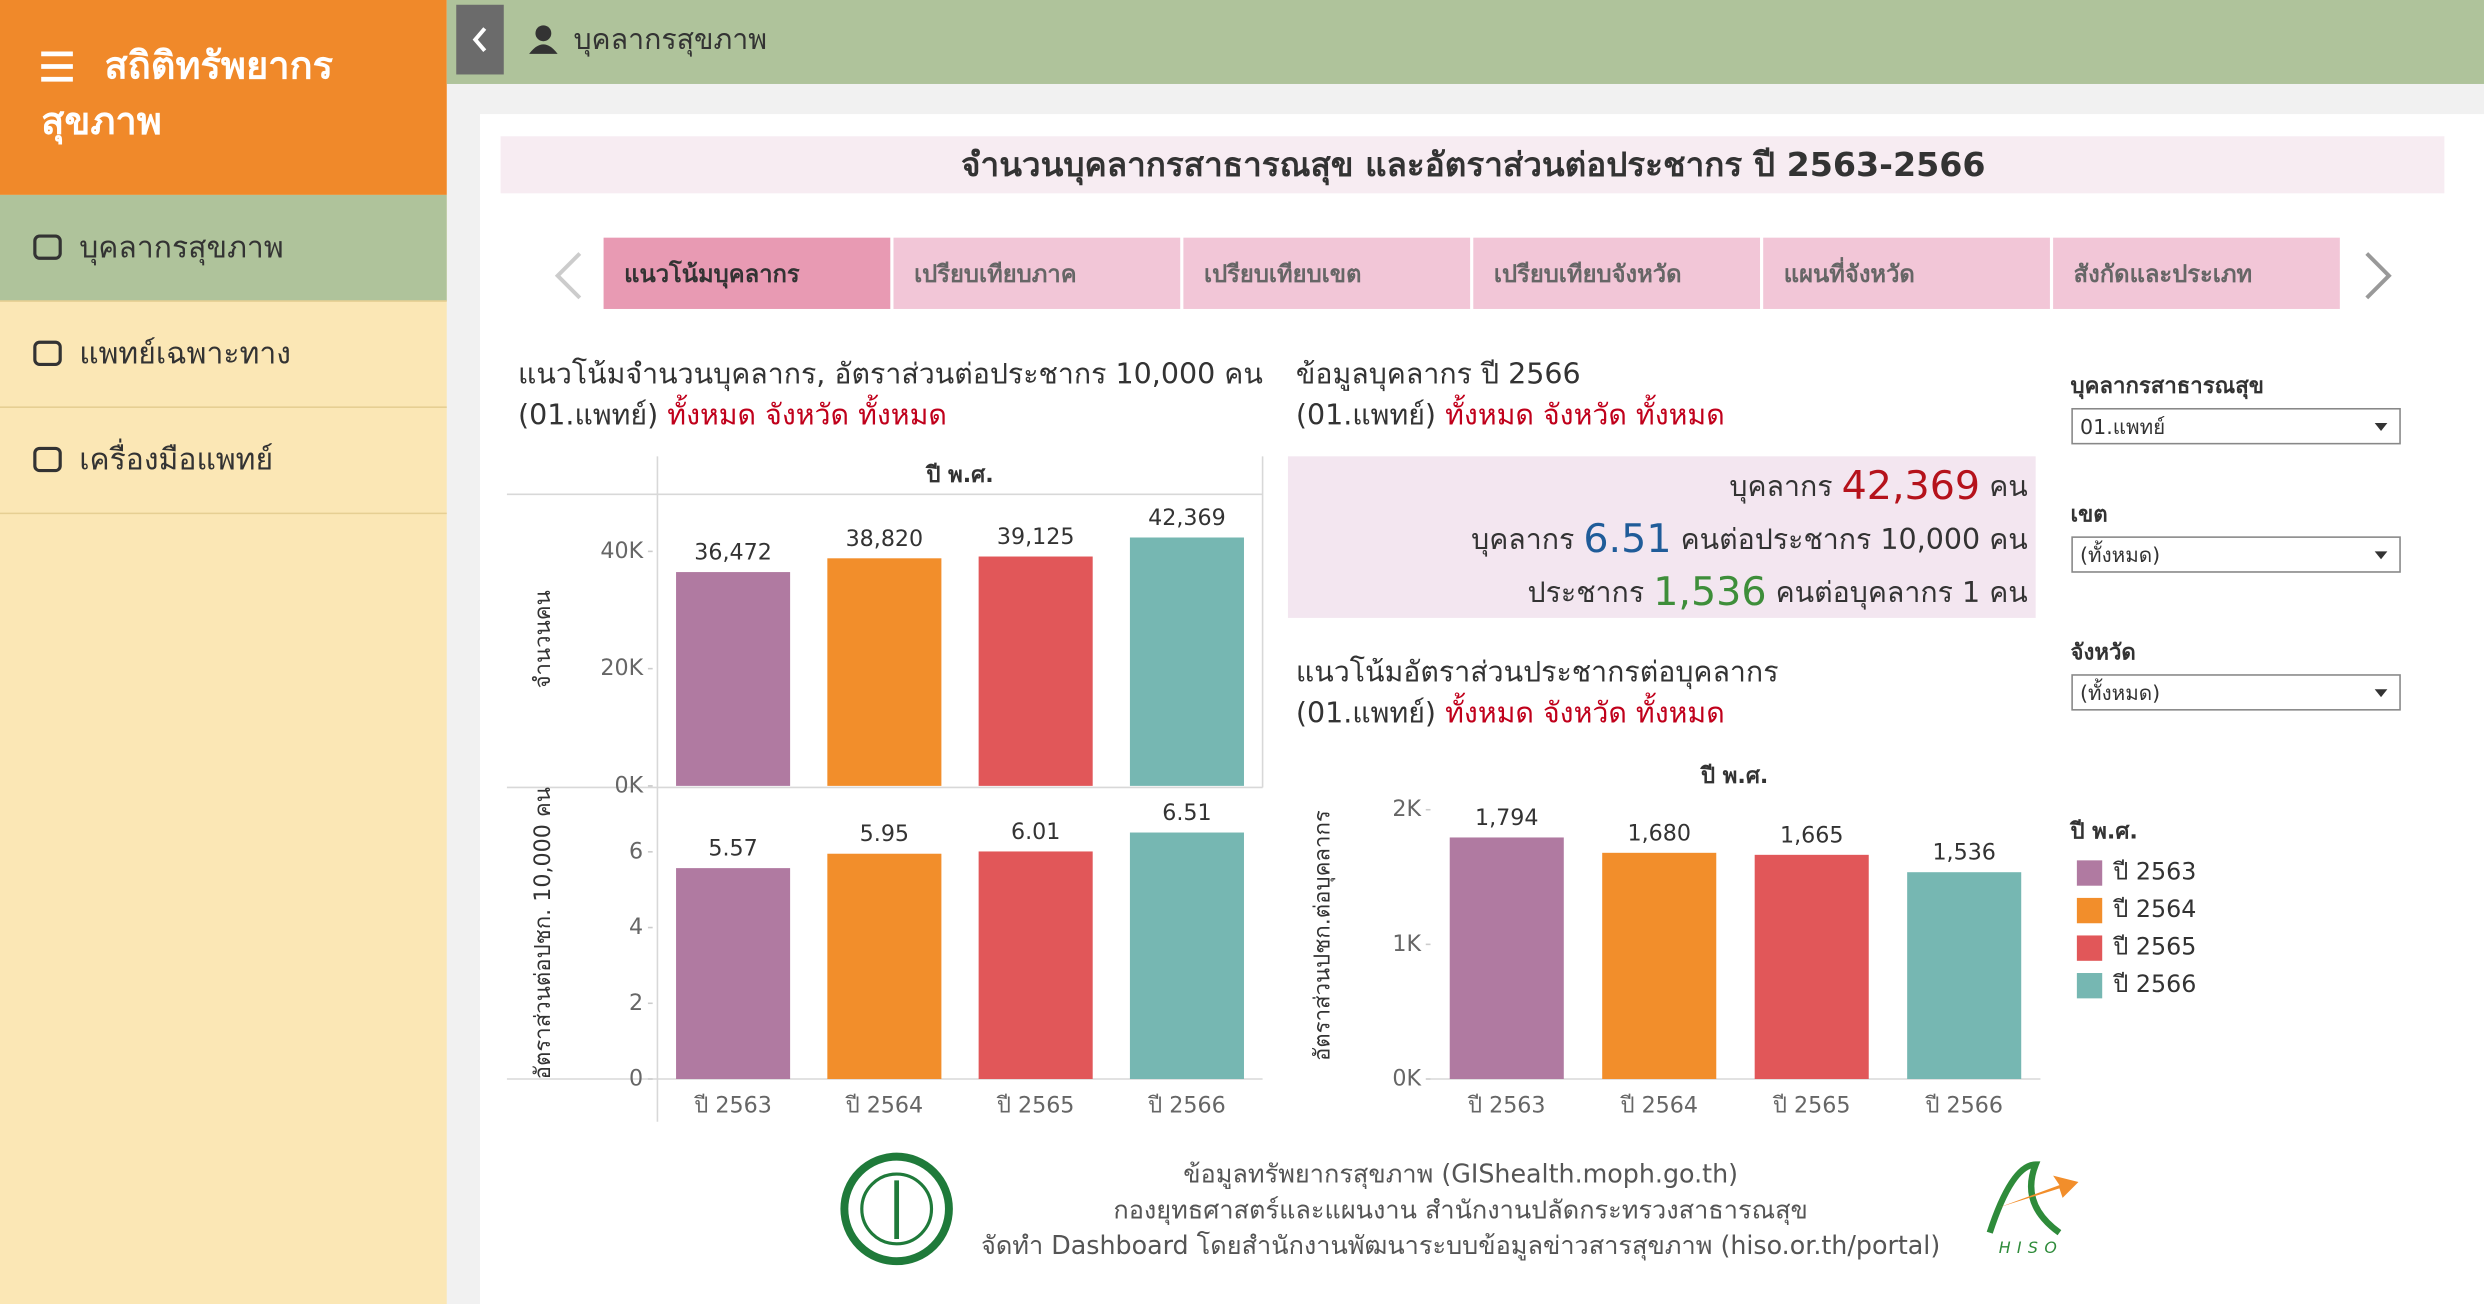 The height and width of the screenshot is (1304, 2484). I want to click on menu-item, so click(223, 248).